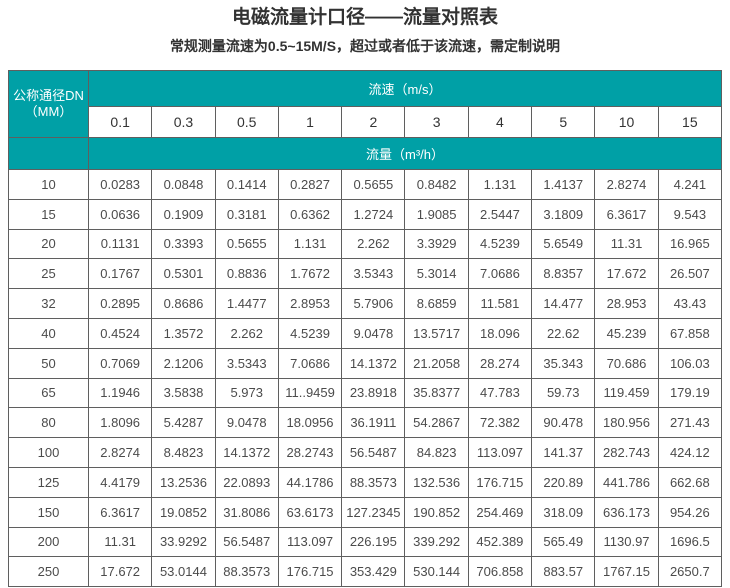 This screenshot has height=588, width=730. What do you see at coordinates (246, 452) in the screenshot?
I see `flow-value-cell: 14.1372` at bounding box center [246, 452].